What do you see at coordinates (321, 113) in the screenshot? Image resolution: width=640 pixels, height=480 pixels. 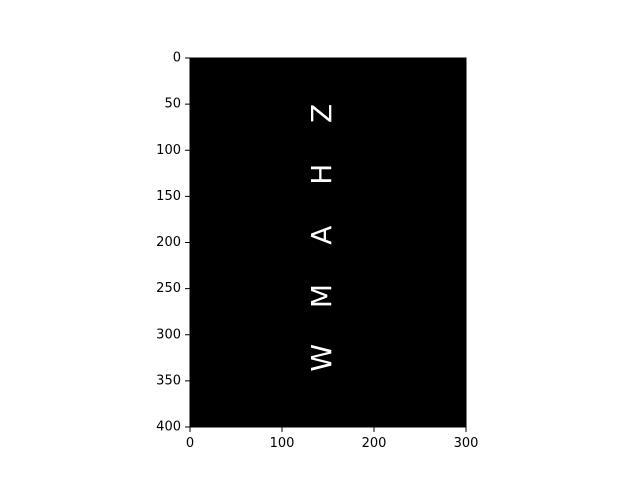 I see `letter-z: Z` at bounding box center [321, 113].